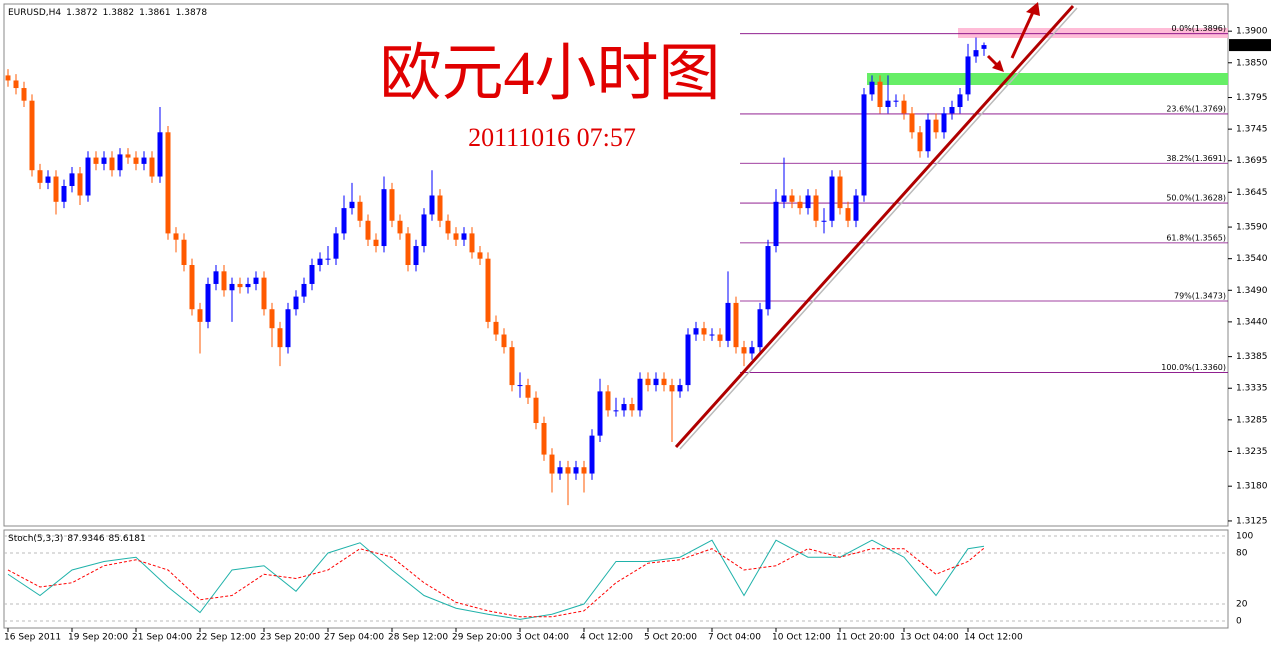  I want to click on y-tick-label: 1.3180, so click(1252, 487).